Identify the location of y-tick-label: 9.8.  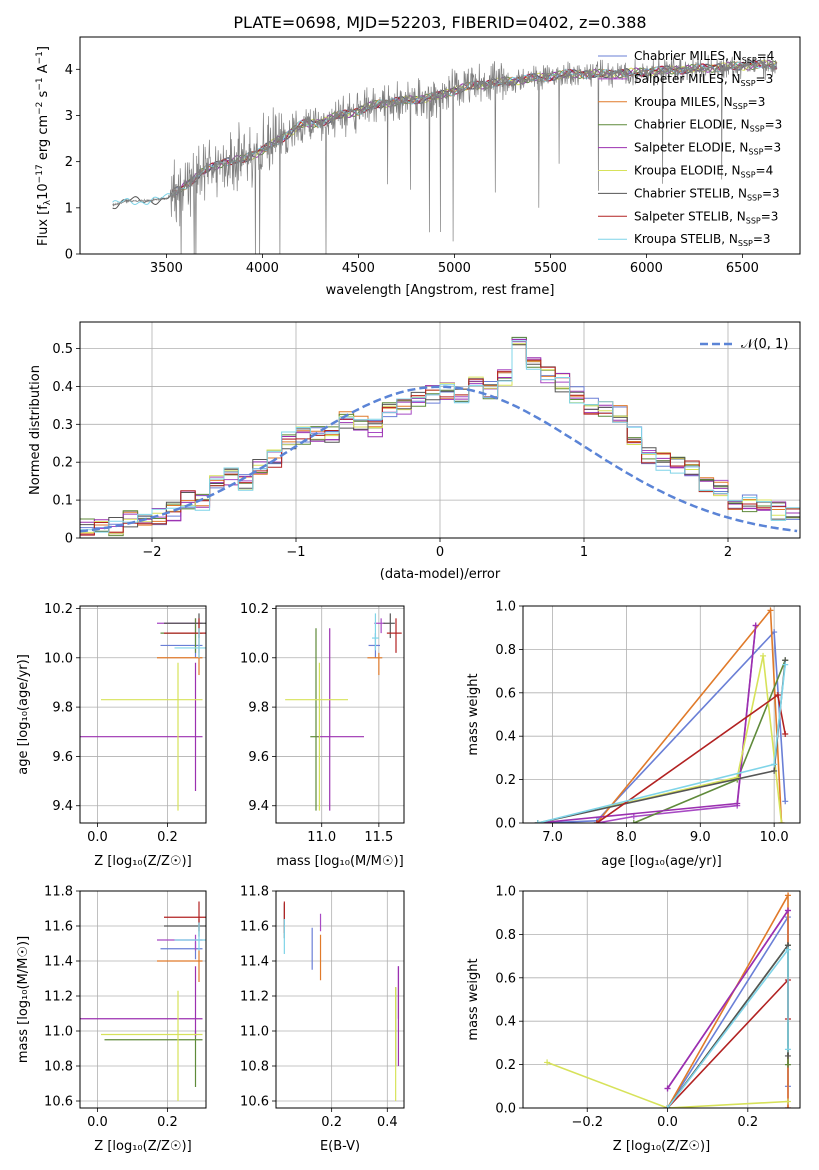
(258, 708).